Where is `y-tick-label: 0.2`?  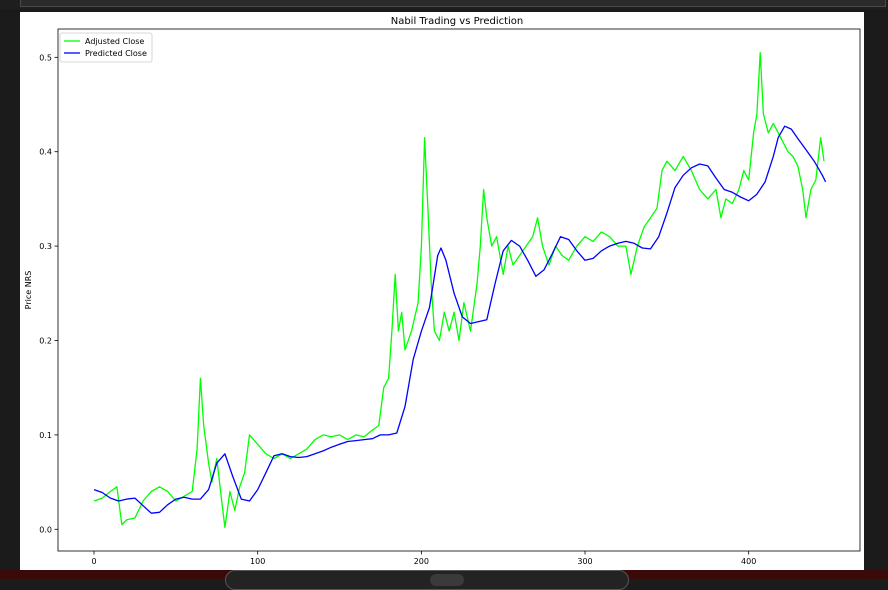 y-tick-label: 0.2 is located at coordinates (45, 341).